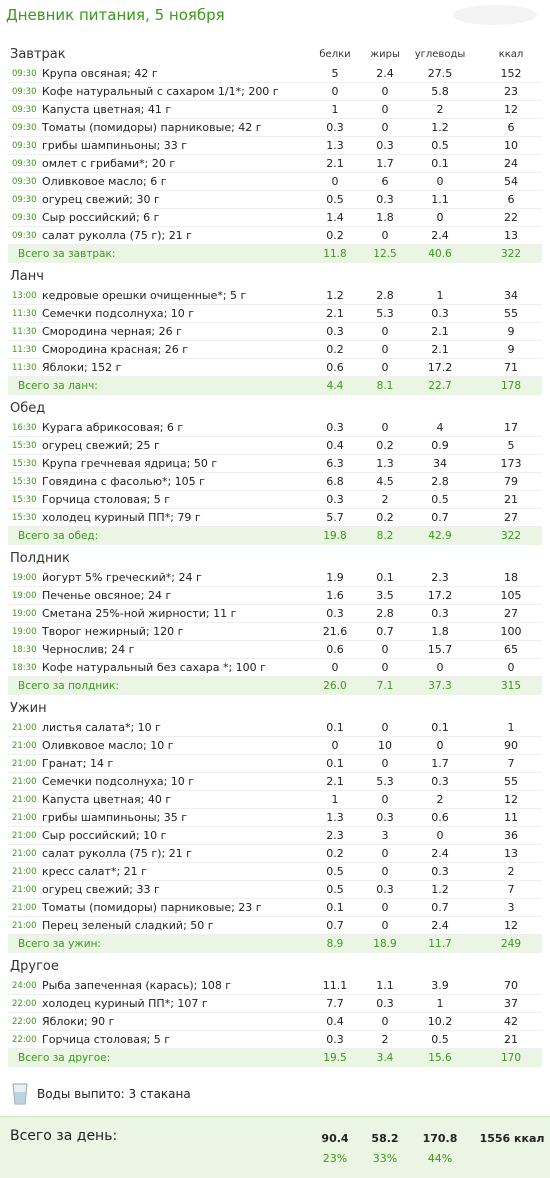 Image resolution: width=550 pixels, height=1178 pixels. What do you see at coordinates (511, 727) in the screenshot?
I see `nutrient-value: 1` at bounding box center [511, 727].